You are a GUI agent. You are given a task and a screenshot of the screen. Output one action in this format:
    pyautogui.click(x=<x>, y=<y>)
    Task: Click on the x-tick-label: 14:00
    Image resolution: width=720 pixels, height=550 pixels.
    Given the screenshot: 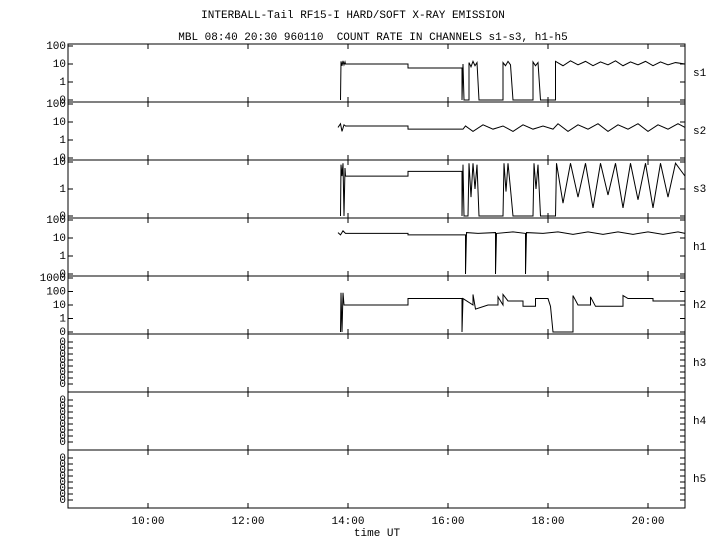 What is the action you would take?
    pyautogui.click(x=347, y=522)
    